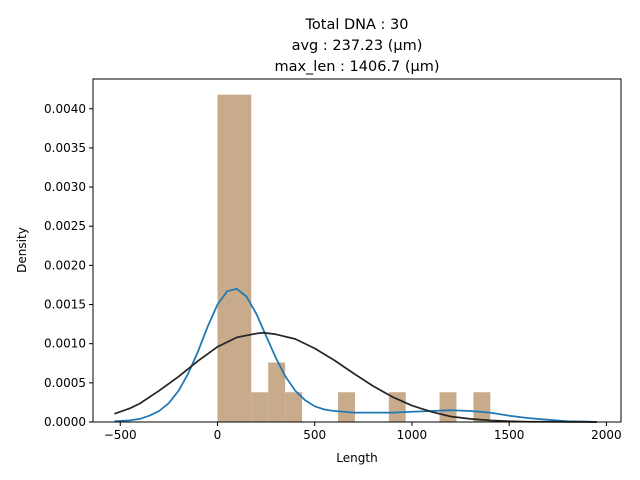 This screenshot has height=480, width=640. What do you see at coordinates (65, 422) in the screenshot?
I see `y-tick-label: 0.0000` at bounding box center [65, 422].